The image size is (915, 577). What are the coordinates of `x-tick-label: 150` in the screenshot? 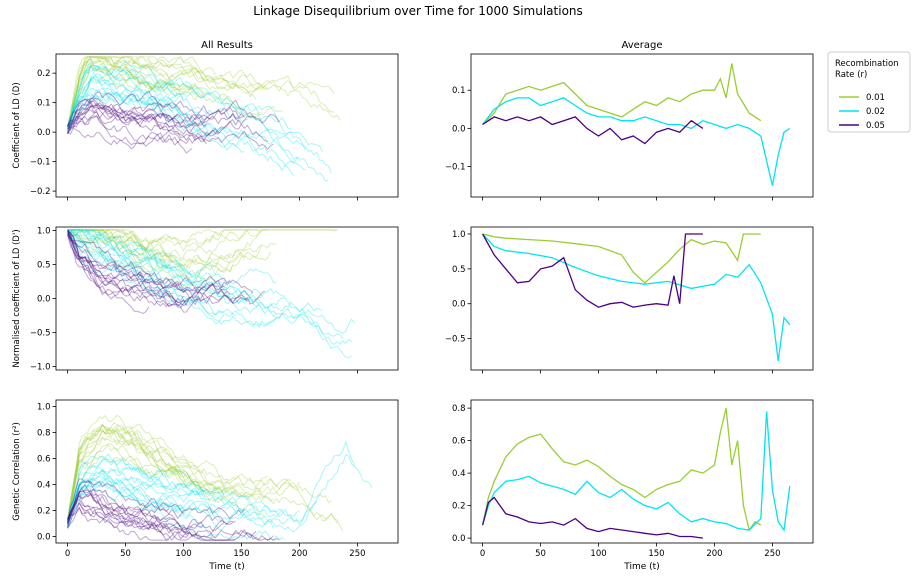 It's located at (241, 554).